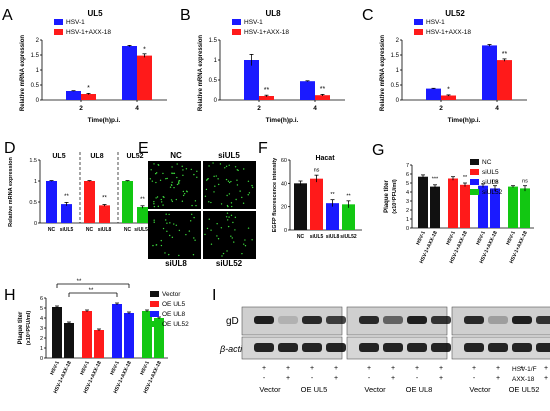  What do you see at coordinates (185, 15) in the screenshot?
I see `panel-label-B: B` at bounding box center [185, 15].